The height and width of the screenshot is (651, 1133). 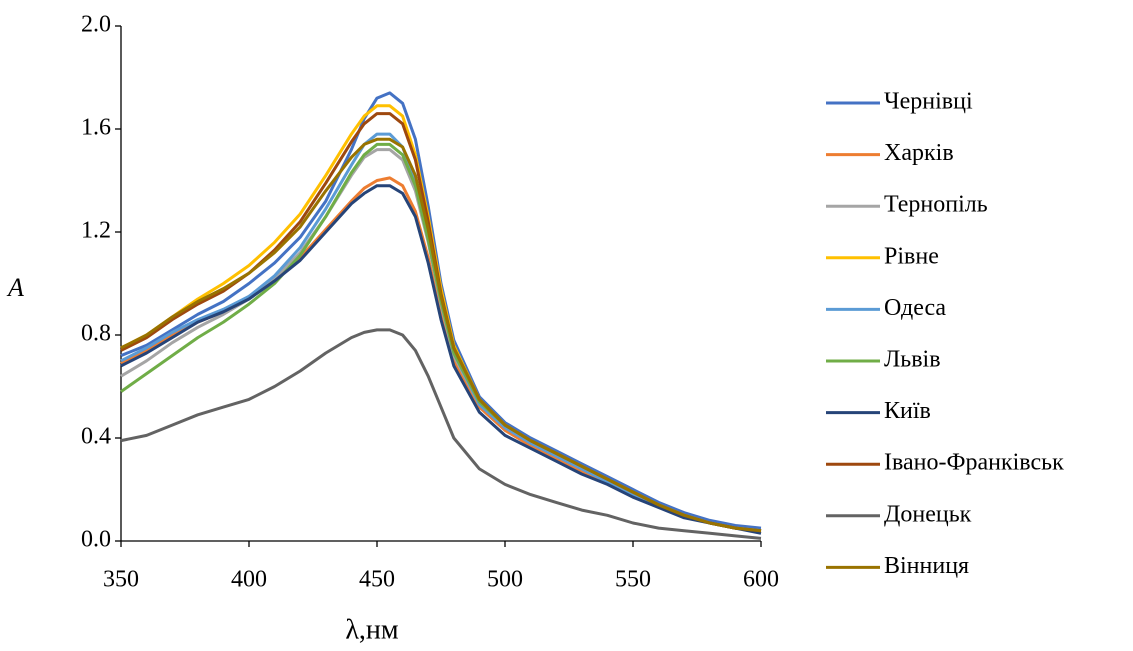 I want to click on legend-label: Івано-Франківськ, so click(x=974, y=463).